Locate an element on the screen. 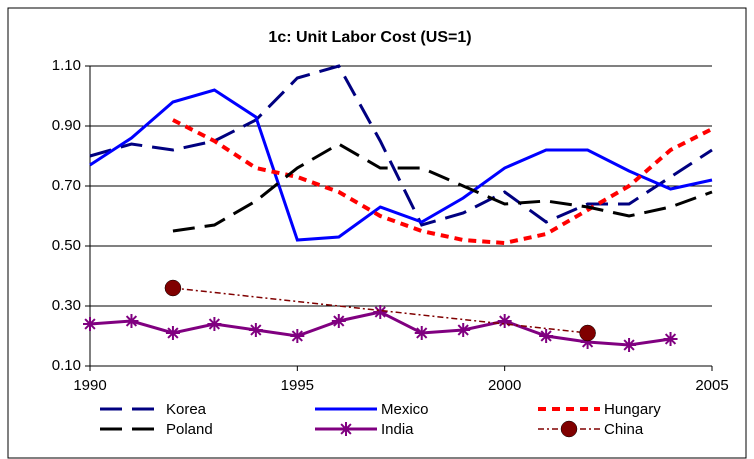 The height and width of the screenshot is (459, 754). y-tick-label: 0.10 is located at coordinates (66, 365).